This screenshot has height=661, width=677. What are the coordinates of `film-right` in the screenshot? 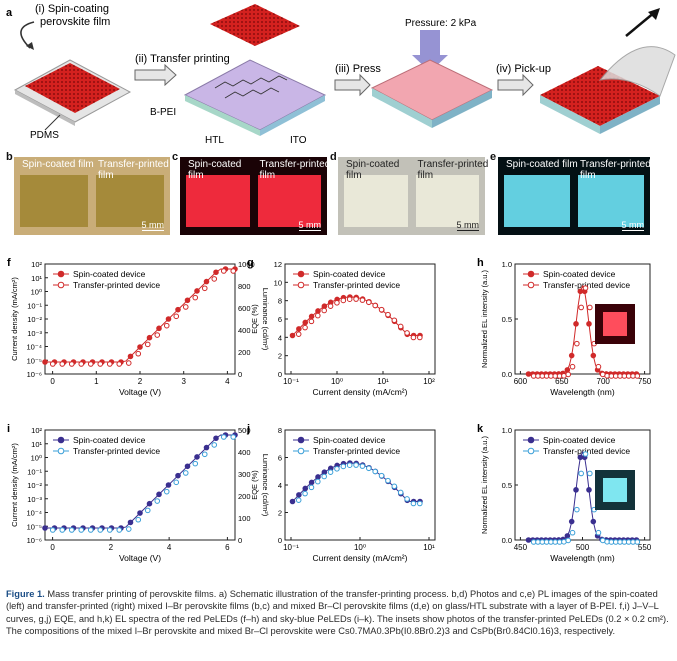 It's located at (289, 201).